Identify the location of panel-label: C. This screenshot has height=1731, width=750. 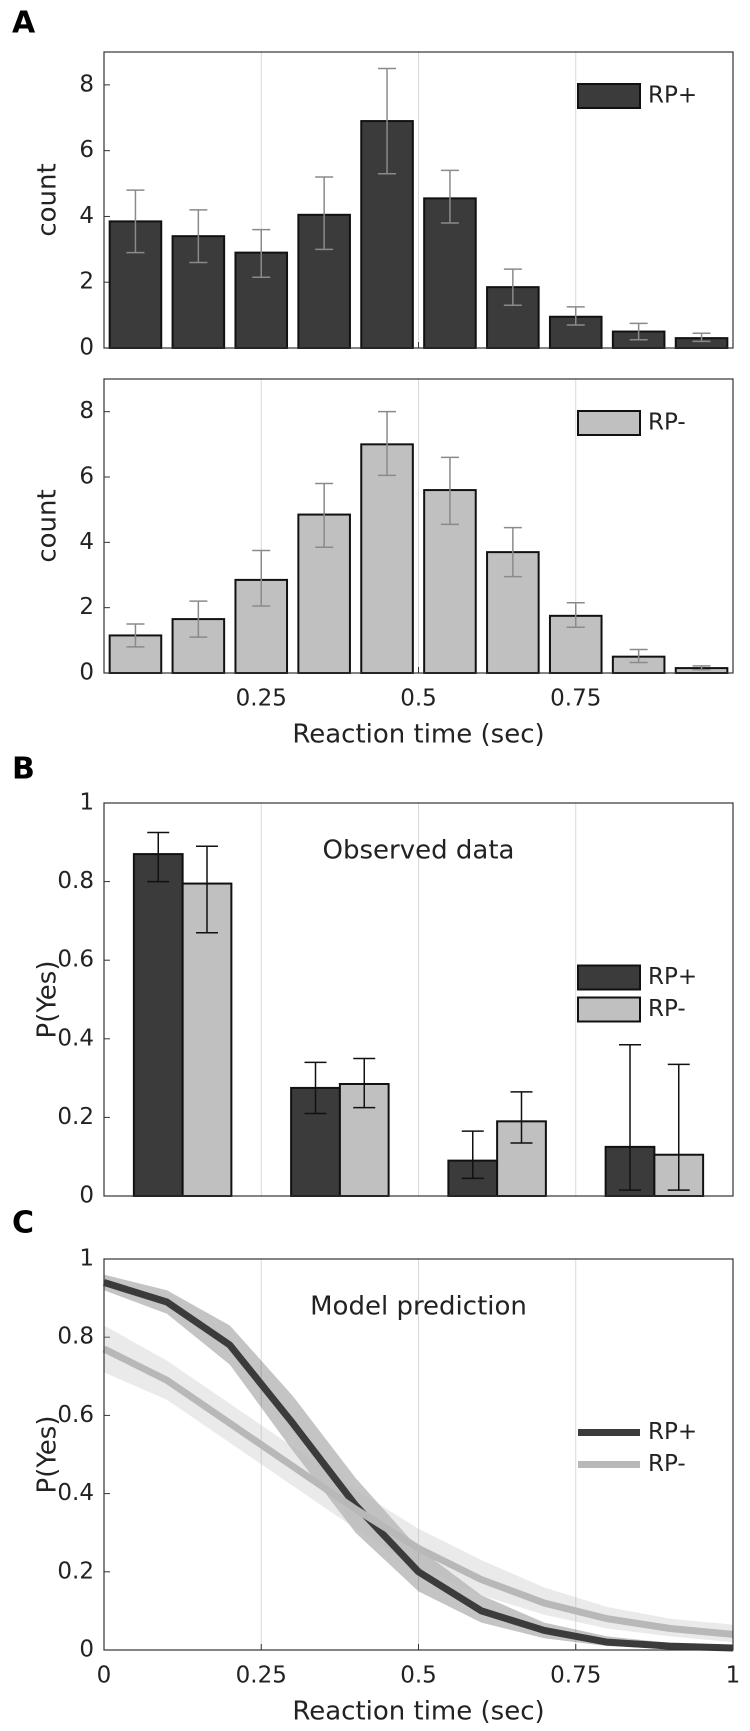
(23, 1223).